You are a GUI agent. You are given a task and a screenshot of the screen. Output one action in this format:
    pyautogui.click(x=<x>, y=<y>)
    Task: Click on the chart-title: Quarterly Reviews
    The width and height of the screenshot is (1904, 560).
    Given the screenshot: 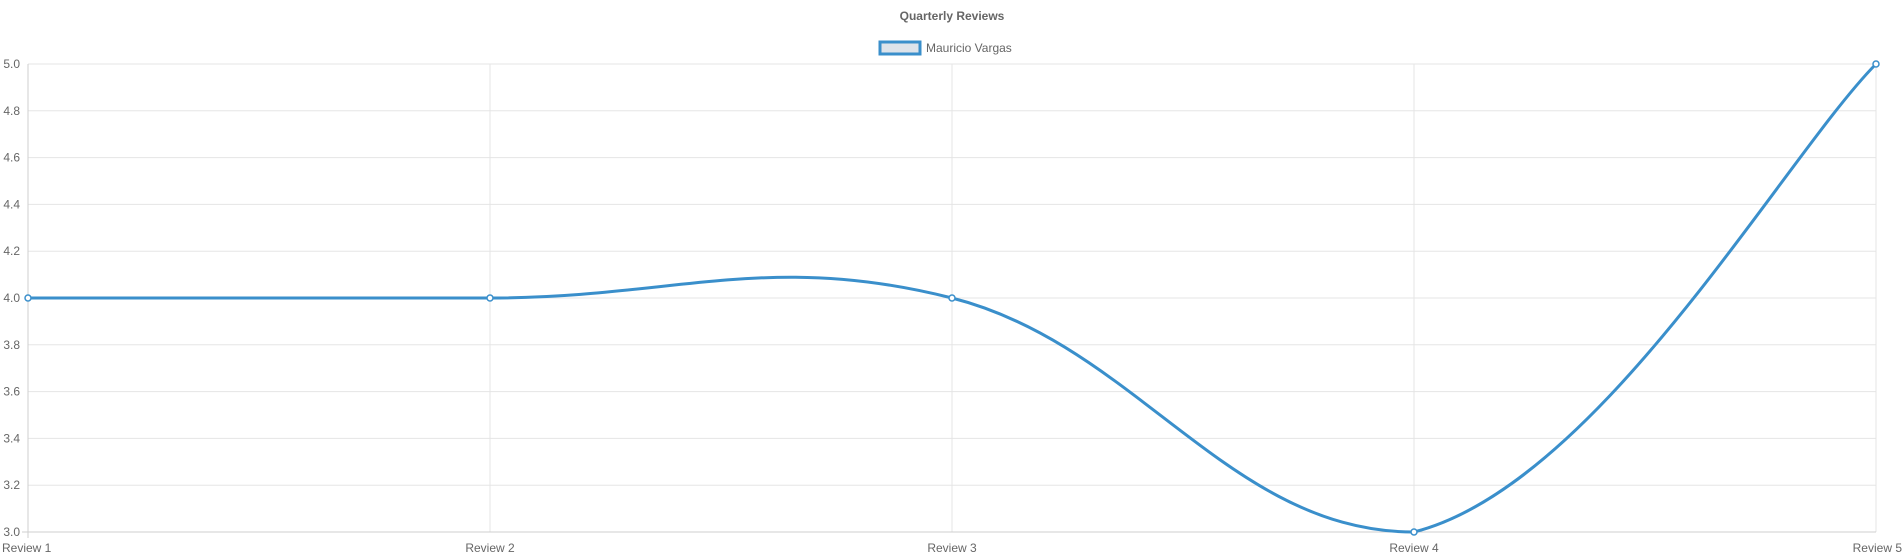 What is the action you would take?
    pyautogui.click(x=952, y=16)
    